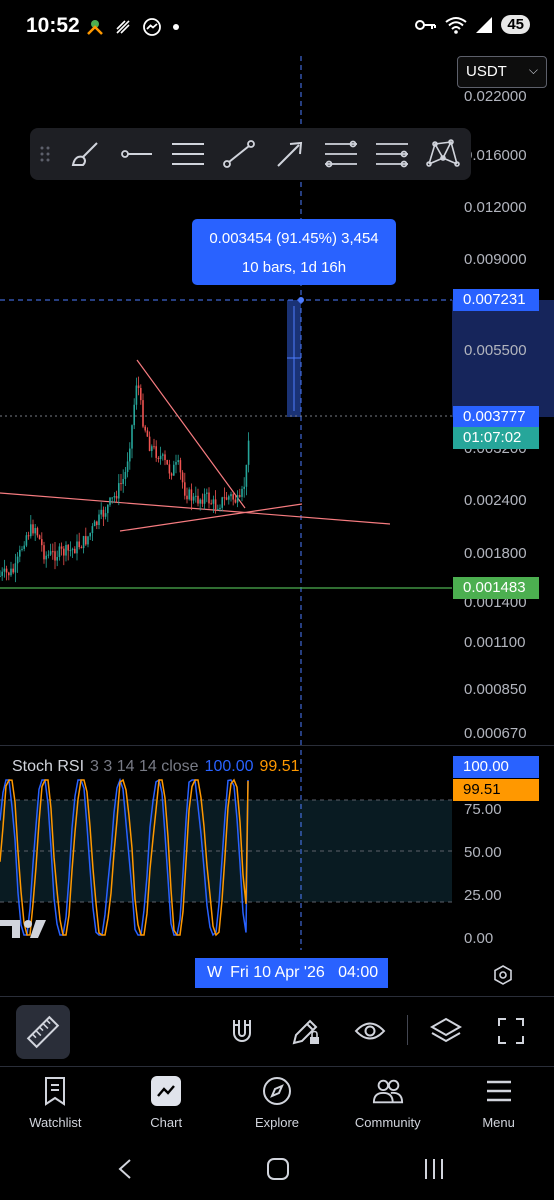 The width and height of the screenshot is (554, 1200). I want to click on indicator-name: Stoch RSI, so click(48, 766).